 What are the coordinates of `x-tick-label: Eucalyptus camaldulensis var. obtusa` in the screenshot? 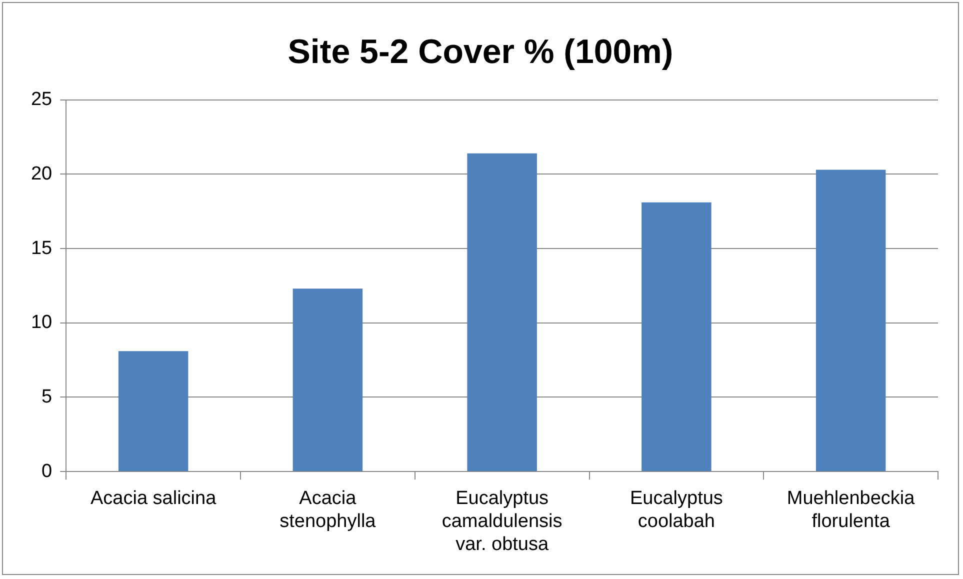 It's located at (502, 521).